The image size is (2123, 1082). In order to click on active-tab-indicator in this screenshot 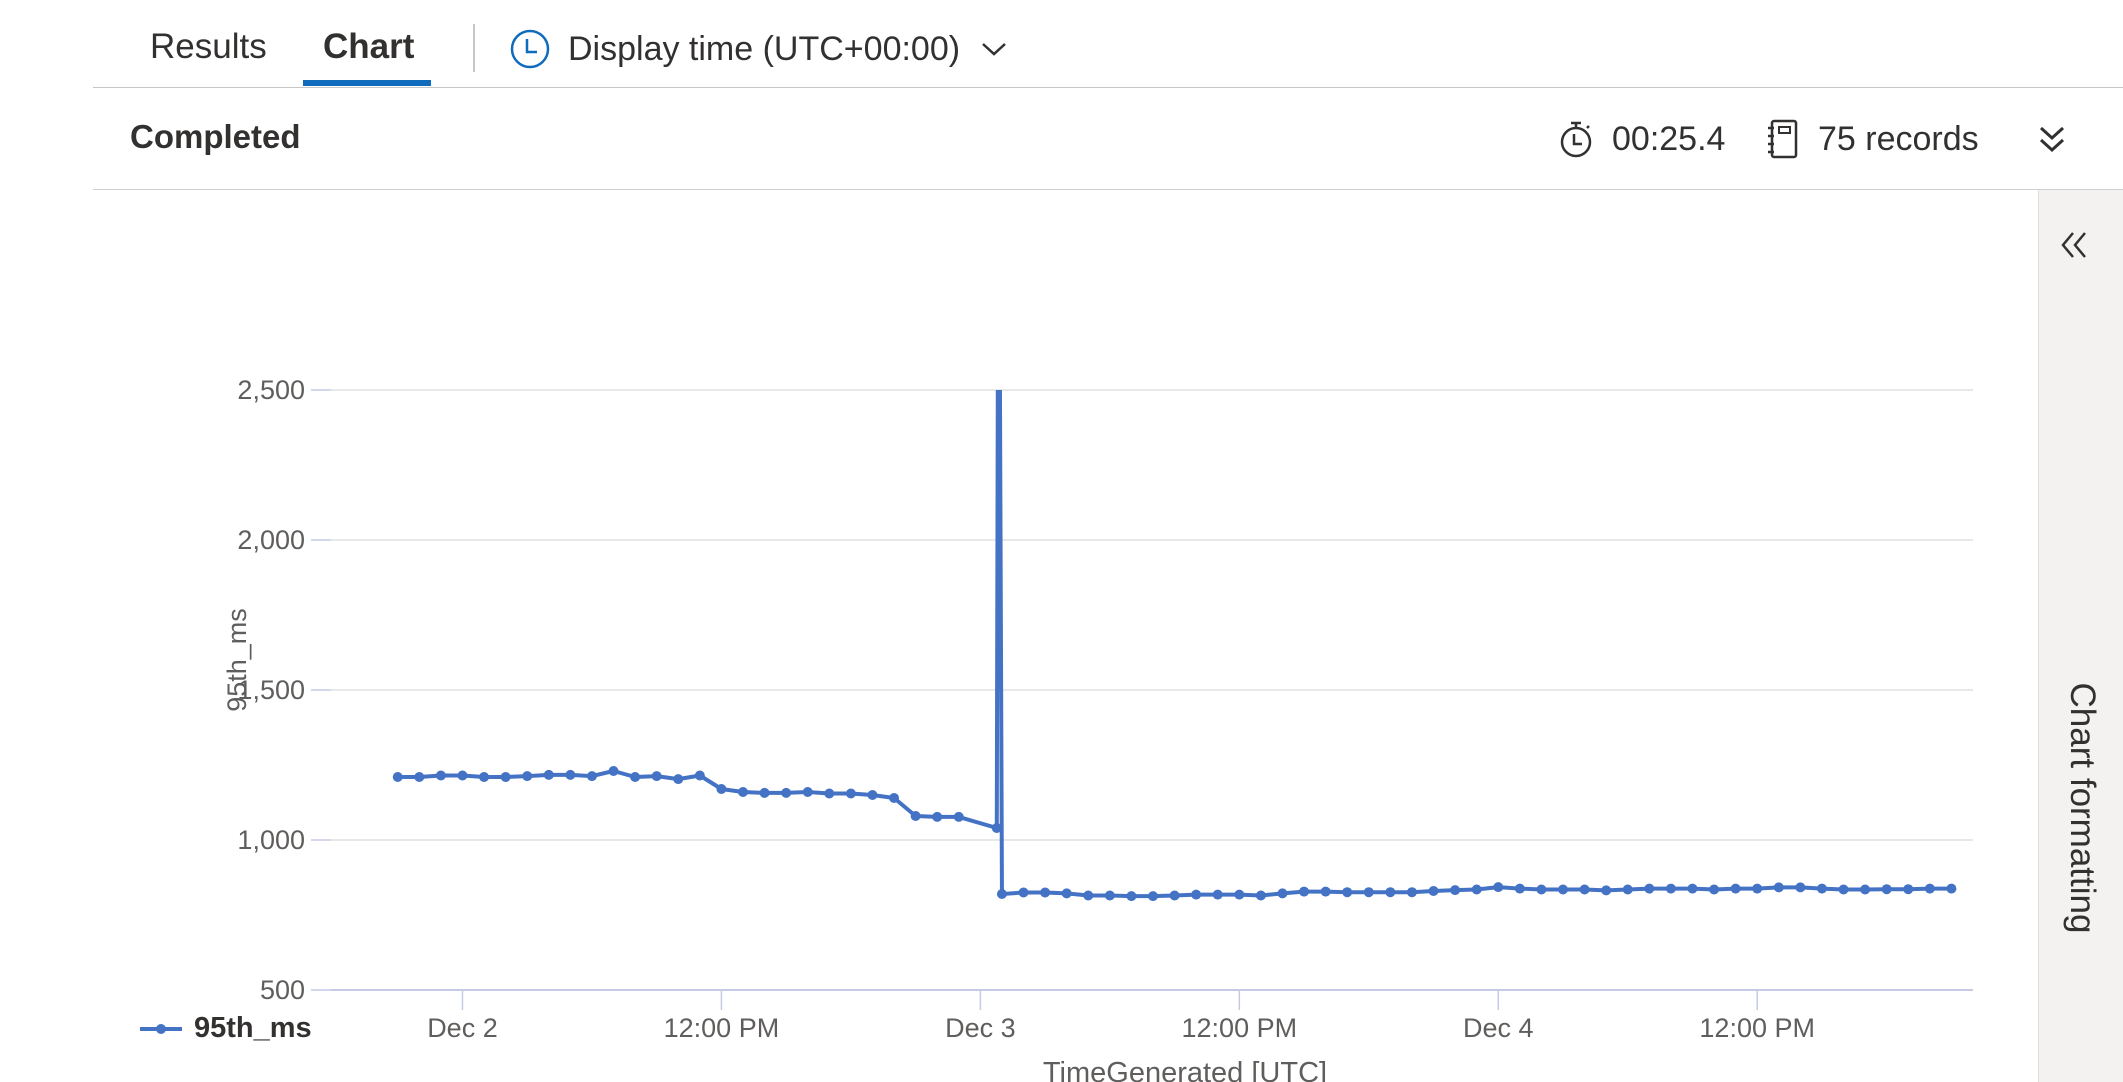, I will do `click(367, 83)`.